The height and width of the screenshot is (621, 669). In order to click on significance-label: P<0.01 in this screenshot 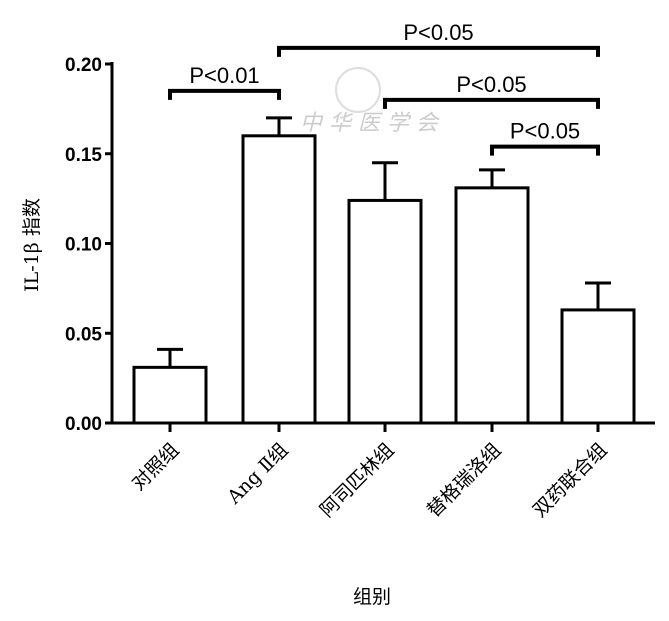, I will do `click(224, 75)`.